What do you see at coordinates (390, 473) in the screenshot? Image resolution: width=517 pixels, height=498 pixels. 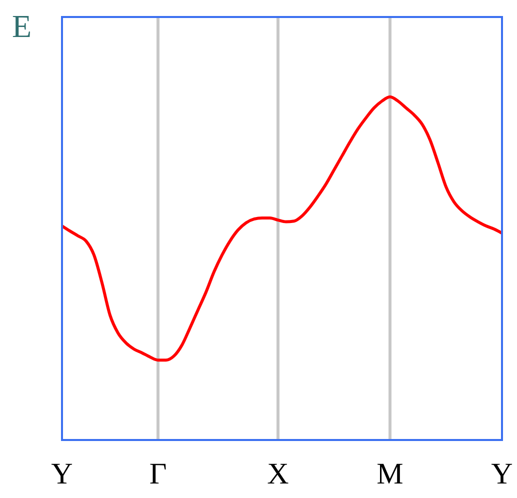 I see `x-tick-label: M` at bounding box center [390, 473].